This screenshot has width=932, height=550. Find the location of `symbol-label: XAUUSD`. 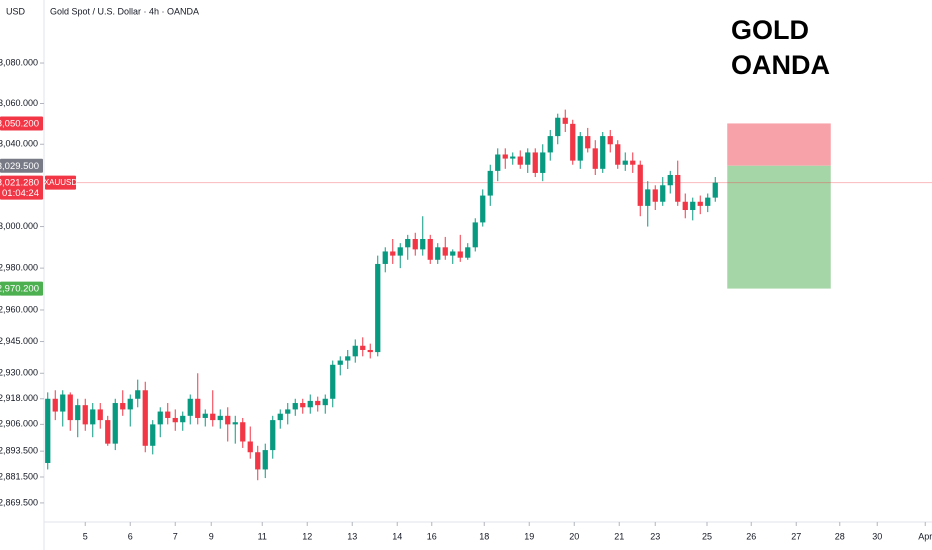

symbol-label: XAUUSD is located at coordinates (61, 182).